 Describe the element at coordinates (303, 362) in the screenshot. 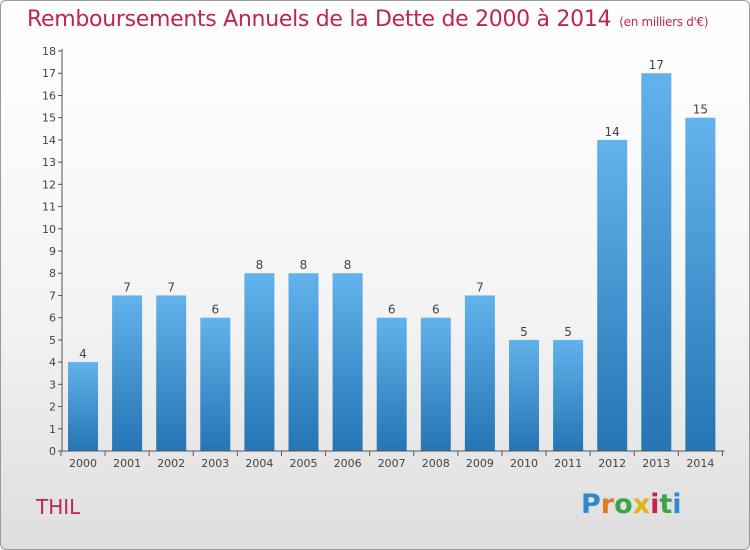

I see `bar-2005` at that location.